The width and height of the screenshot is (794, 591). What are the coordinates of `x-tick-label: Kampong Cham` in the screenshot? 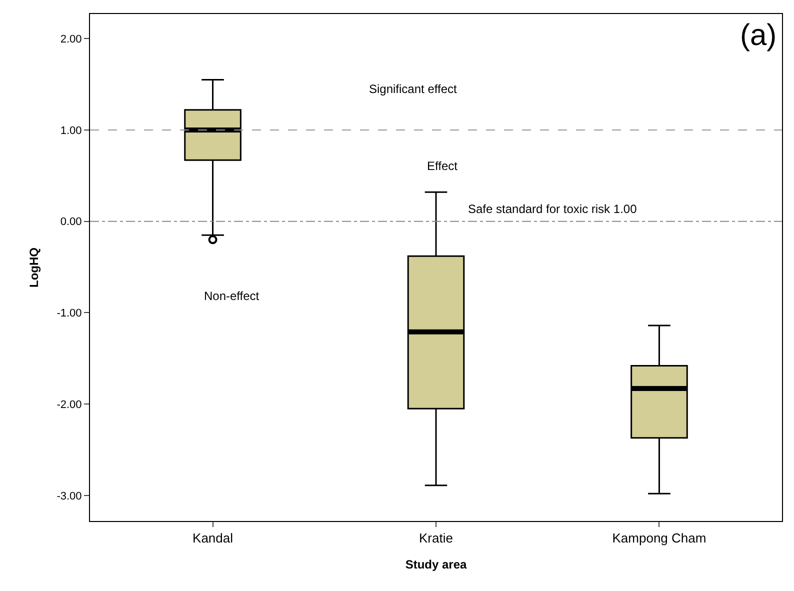 It's located at (659, 538).